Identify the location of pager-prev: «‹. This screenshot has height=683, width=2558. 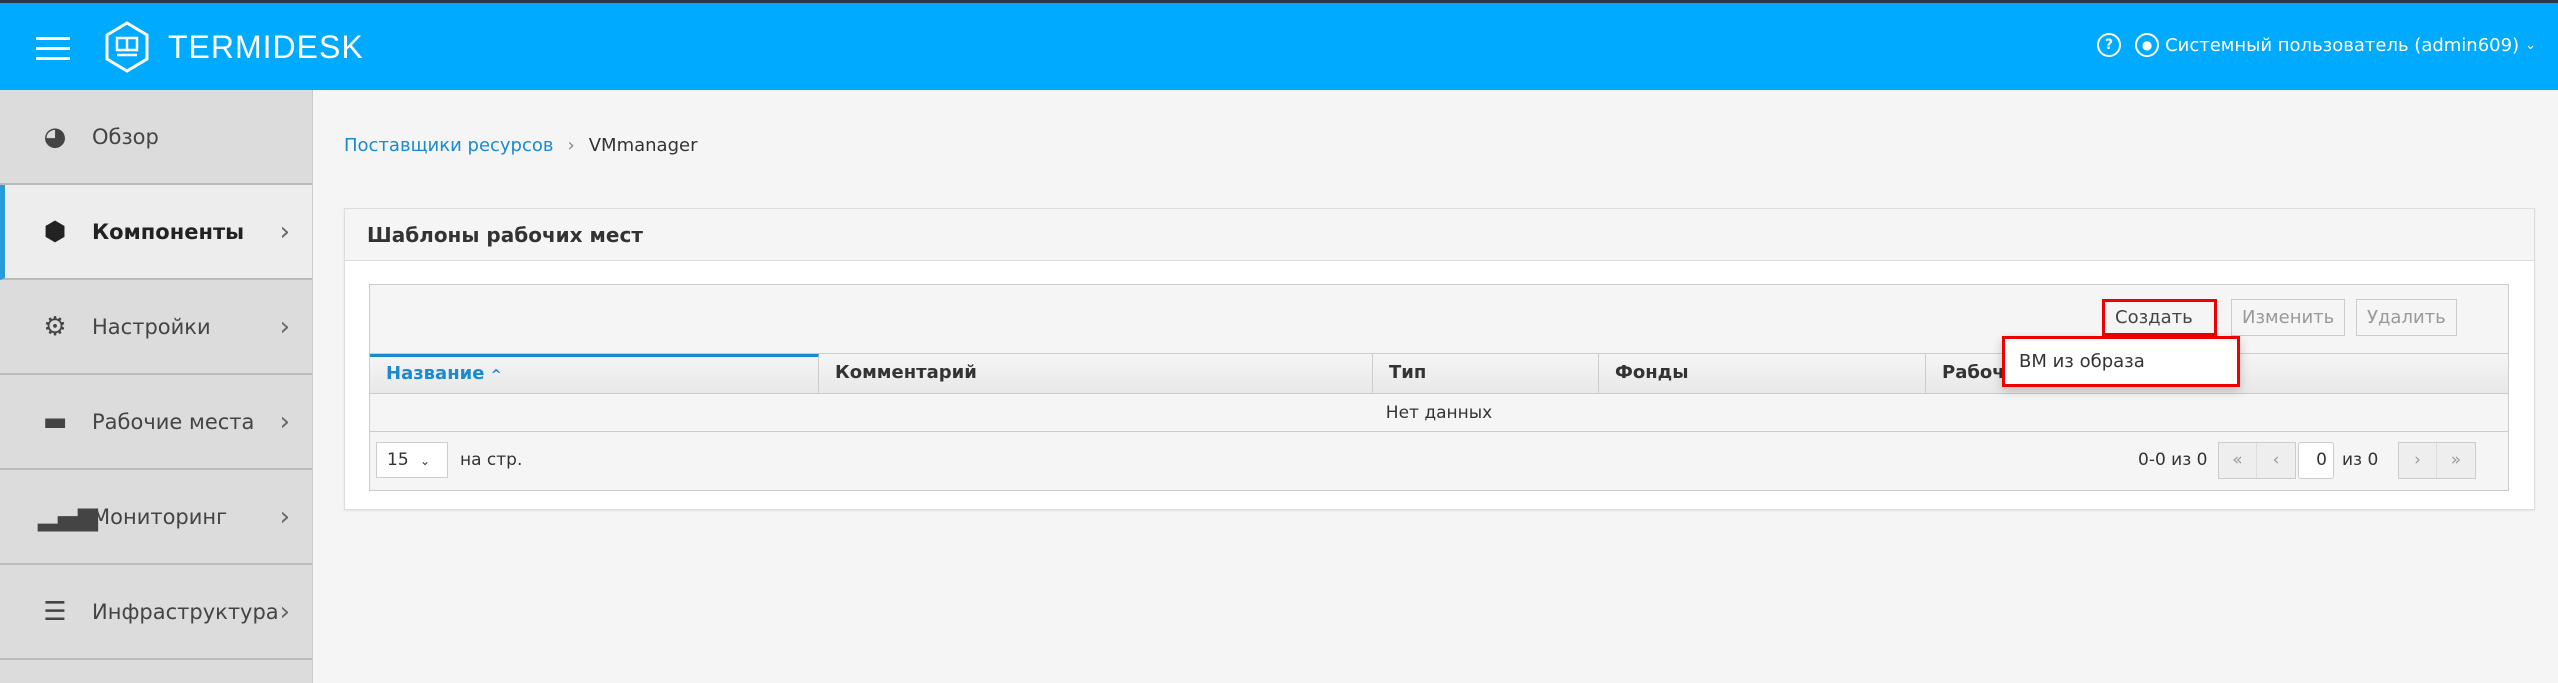
(2257, 460).